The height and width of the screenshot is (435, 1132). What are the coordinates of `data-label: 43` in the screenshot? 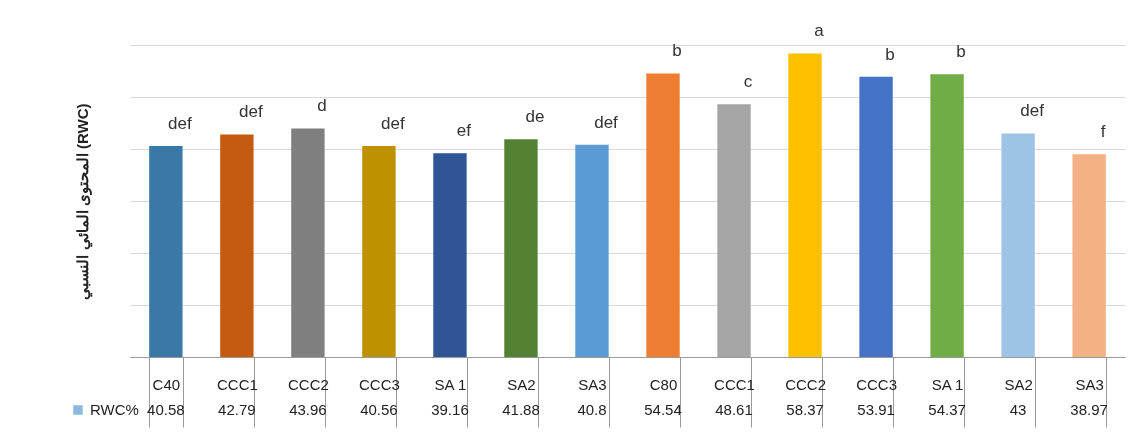 It's located at (1018, 409).